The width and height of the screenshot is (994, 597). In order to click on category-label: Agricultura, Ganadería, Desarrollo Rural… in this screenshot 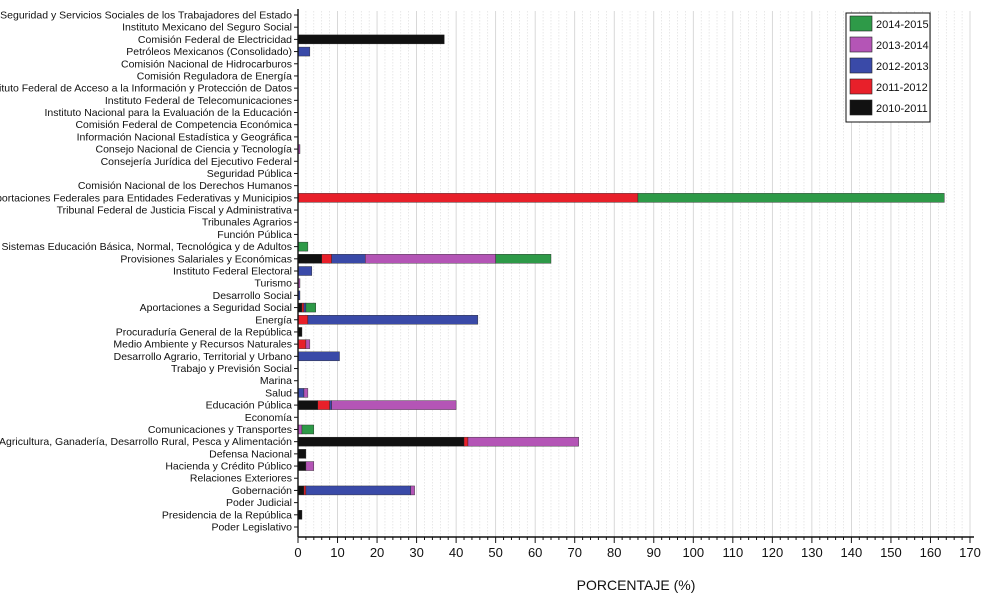, I will do `click(146, 442)`.